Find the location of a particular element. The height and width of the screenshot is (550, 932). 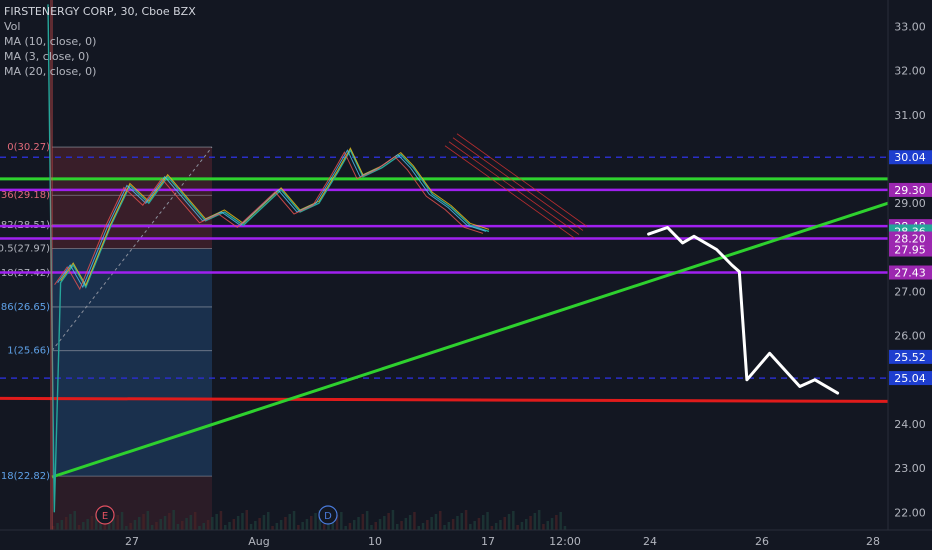

price-badge-label: 25.04 is located at coordinates (910, 378).